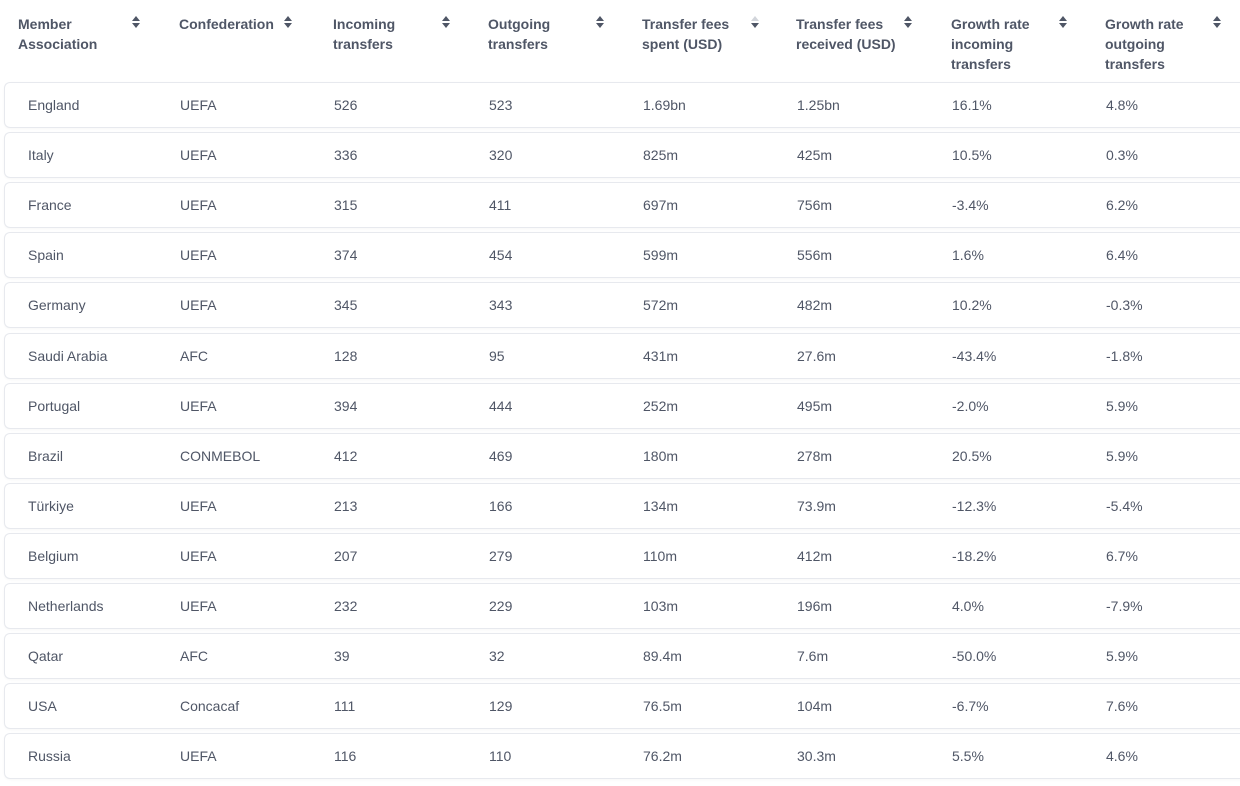  I want to click on column-header-spent: Transfer fees spent (USD), so click(685, 34).